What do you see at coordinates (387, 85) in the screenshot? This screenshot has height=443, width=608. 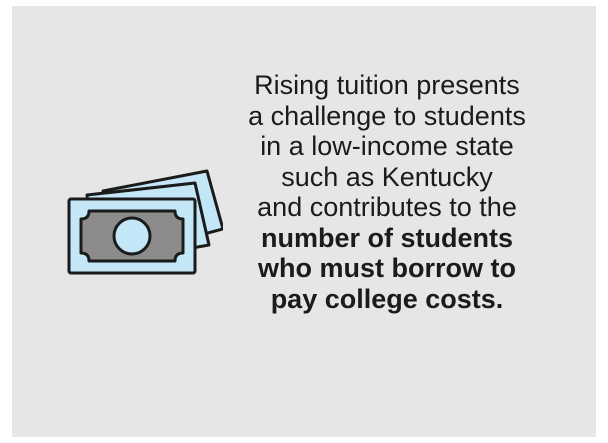 I see `message-line-1: Rising tuition presents` at bounding box center [387, 85].